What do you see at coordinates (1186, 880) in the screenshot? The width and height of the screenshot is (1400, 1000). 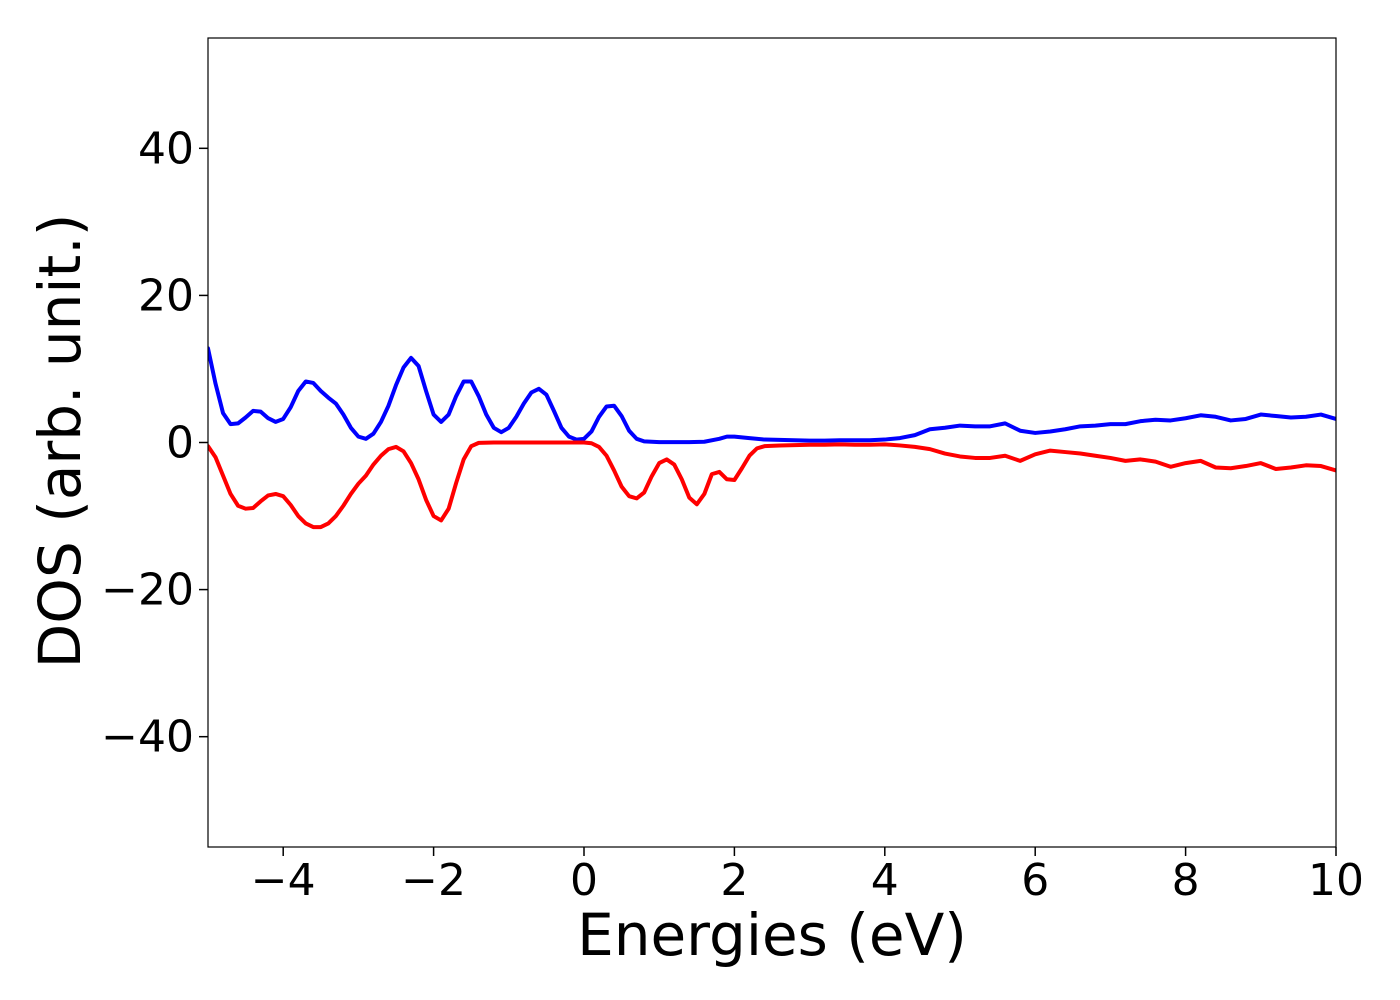 I see `x-tick-label: 8` at bounding box center [1186, 880].